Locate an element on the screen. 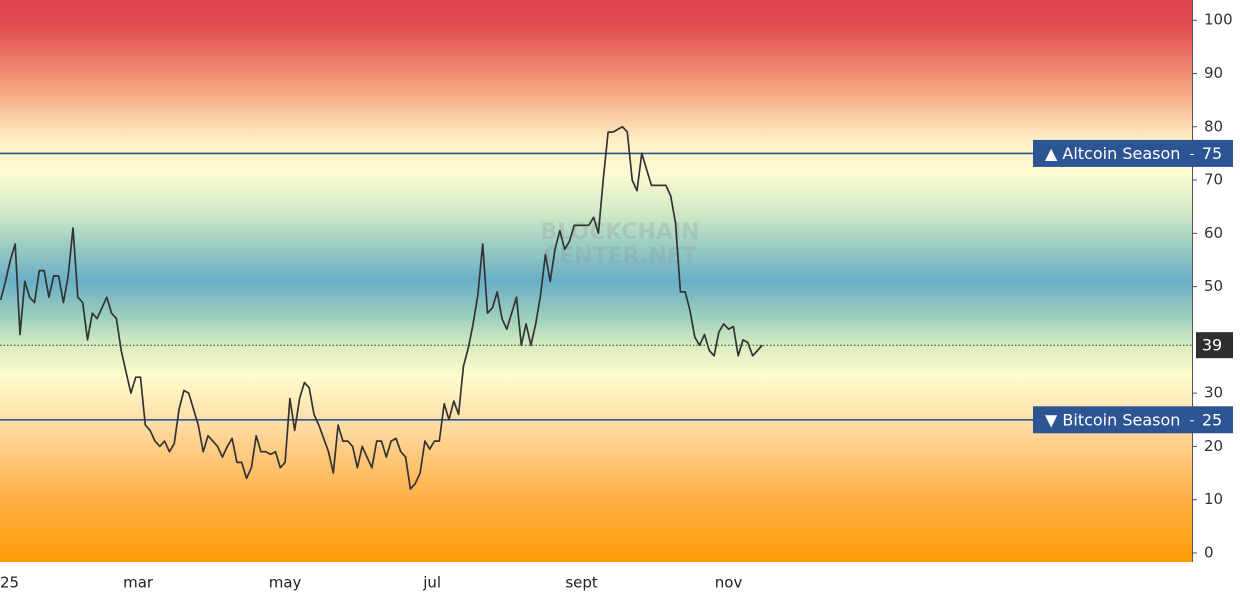  y-tick-label: 20 is located at coordinates (1213, 446).